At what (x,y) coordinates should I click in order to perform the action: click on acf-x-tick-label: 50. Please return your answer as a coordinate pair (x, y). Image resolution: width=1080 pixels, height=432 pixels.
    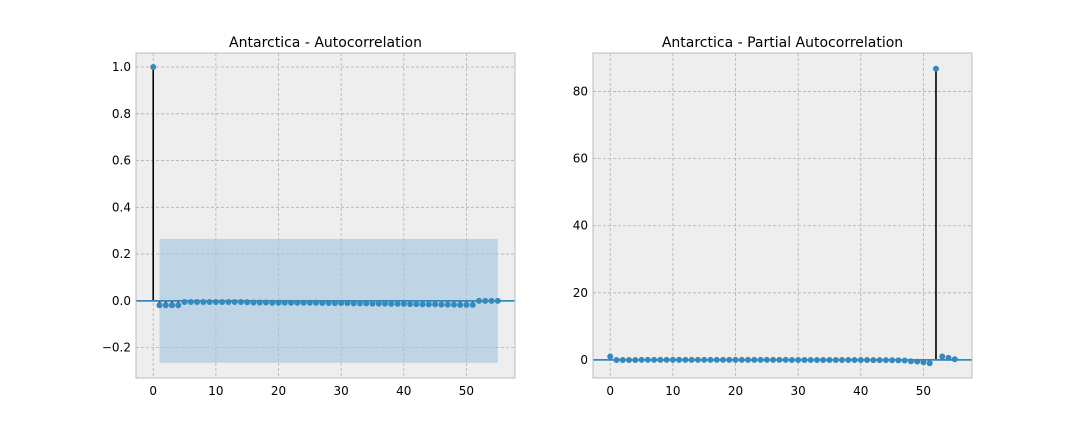
    Looking at the image, I should click on (466, 391).